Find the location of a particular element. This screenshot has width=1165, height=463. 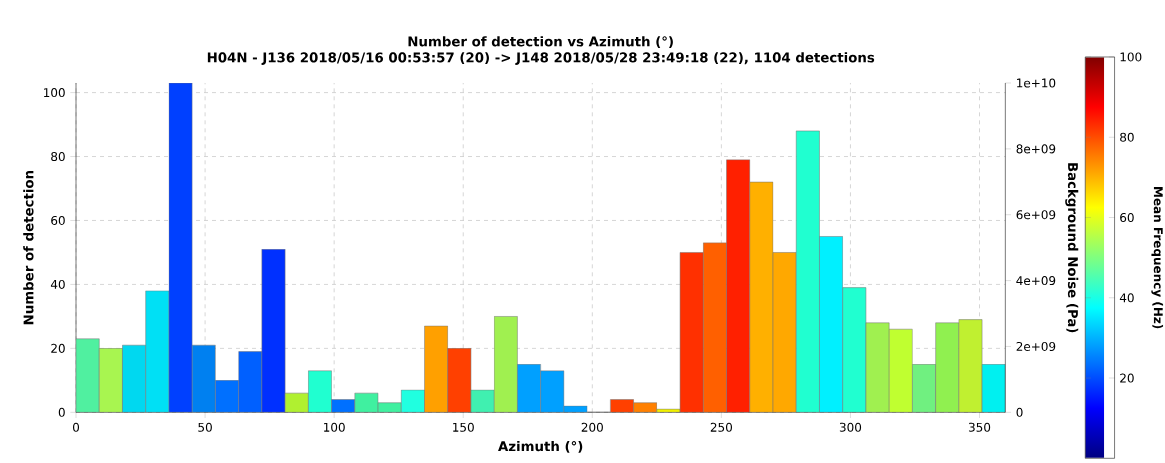

y-tick-label: 80 is located at coordinates (58, 156).